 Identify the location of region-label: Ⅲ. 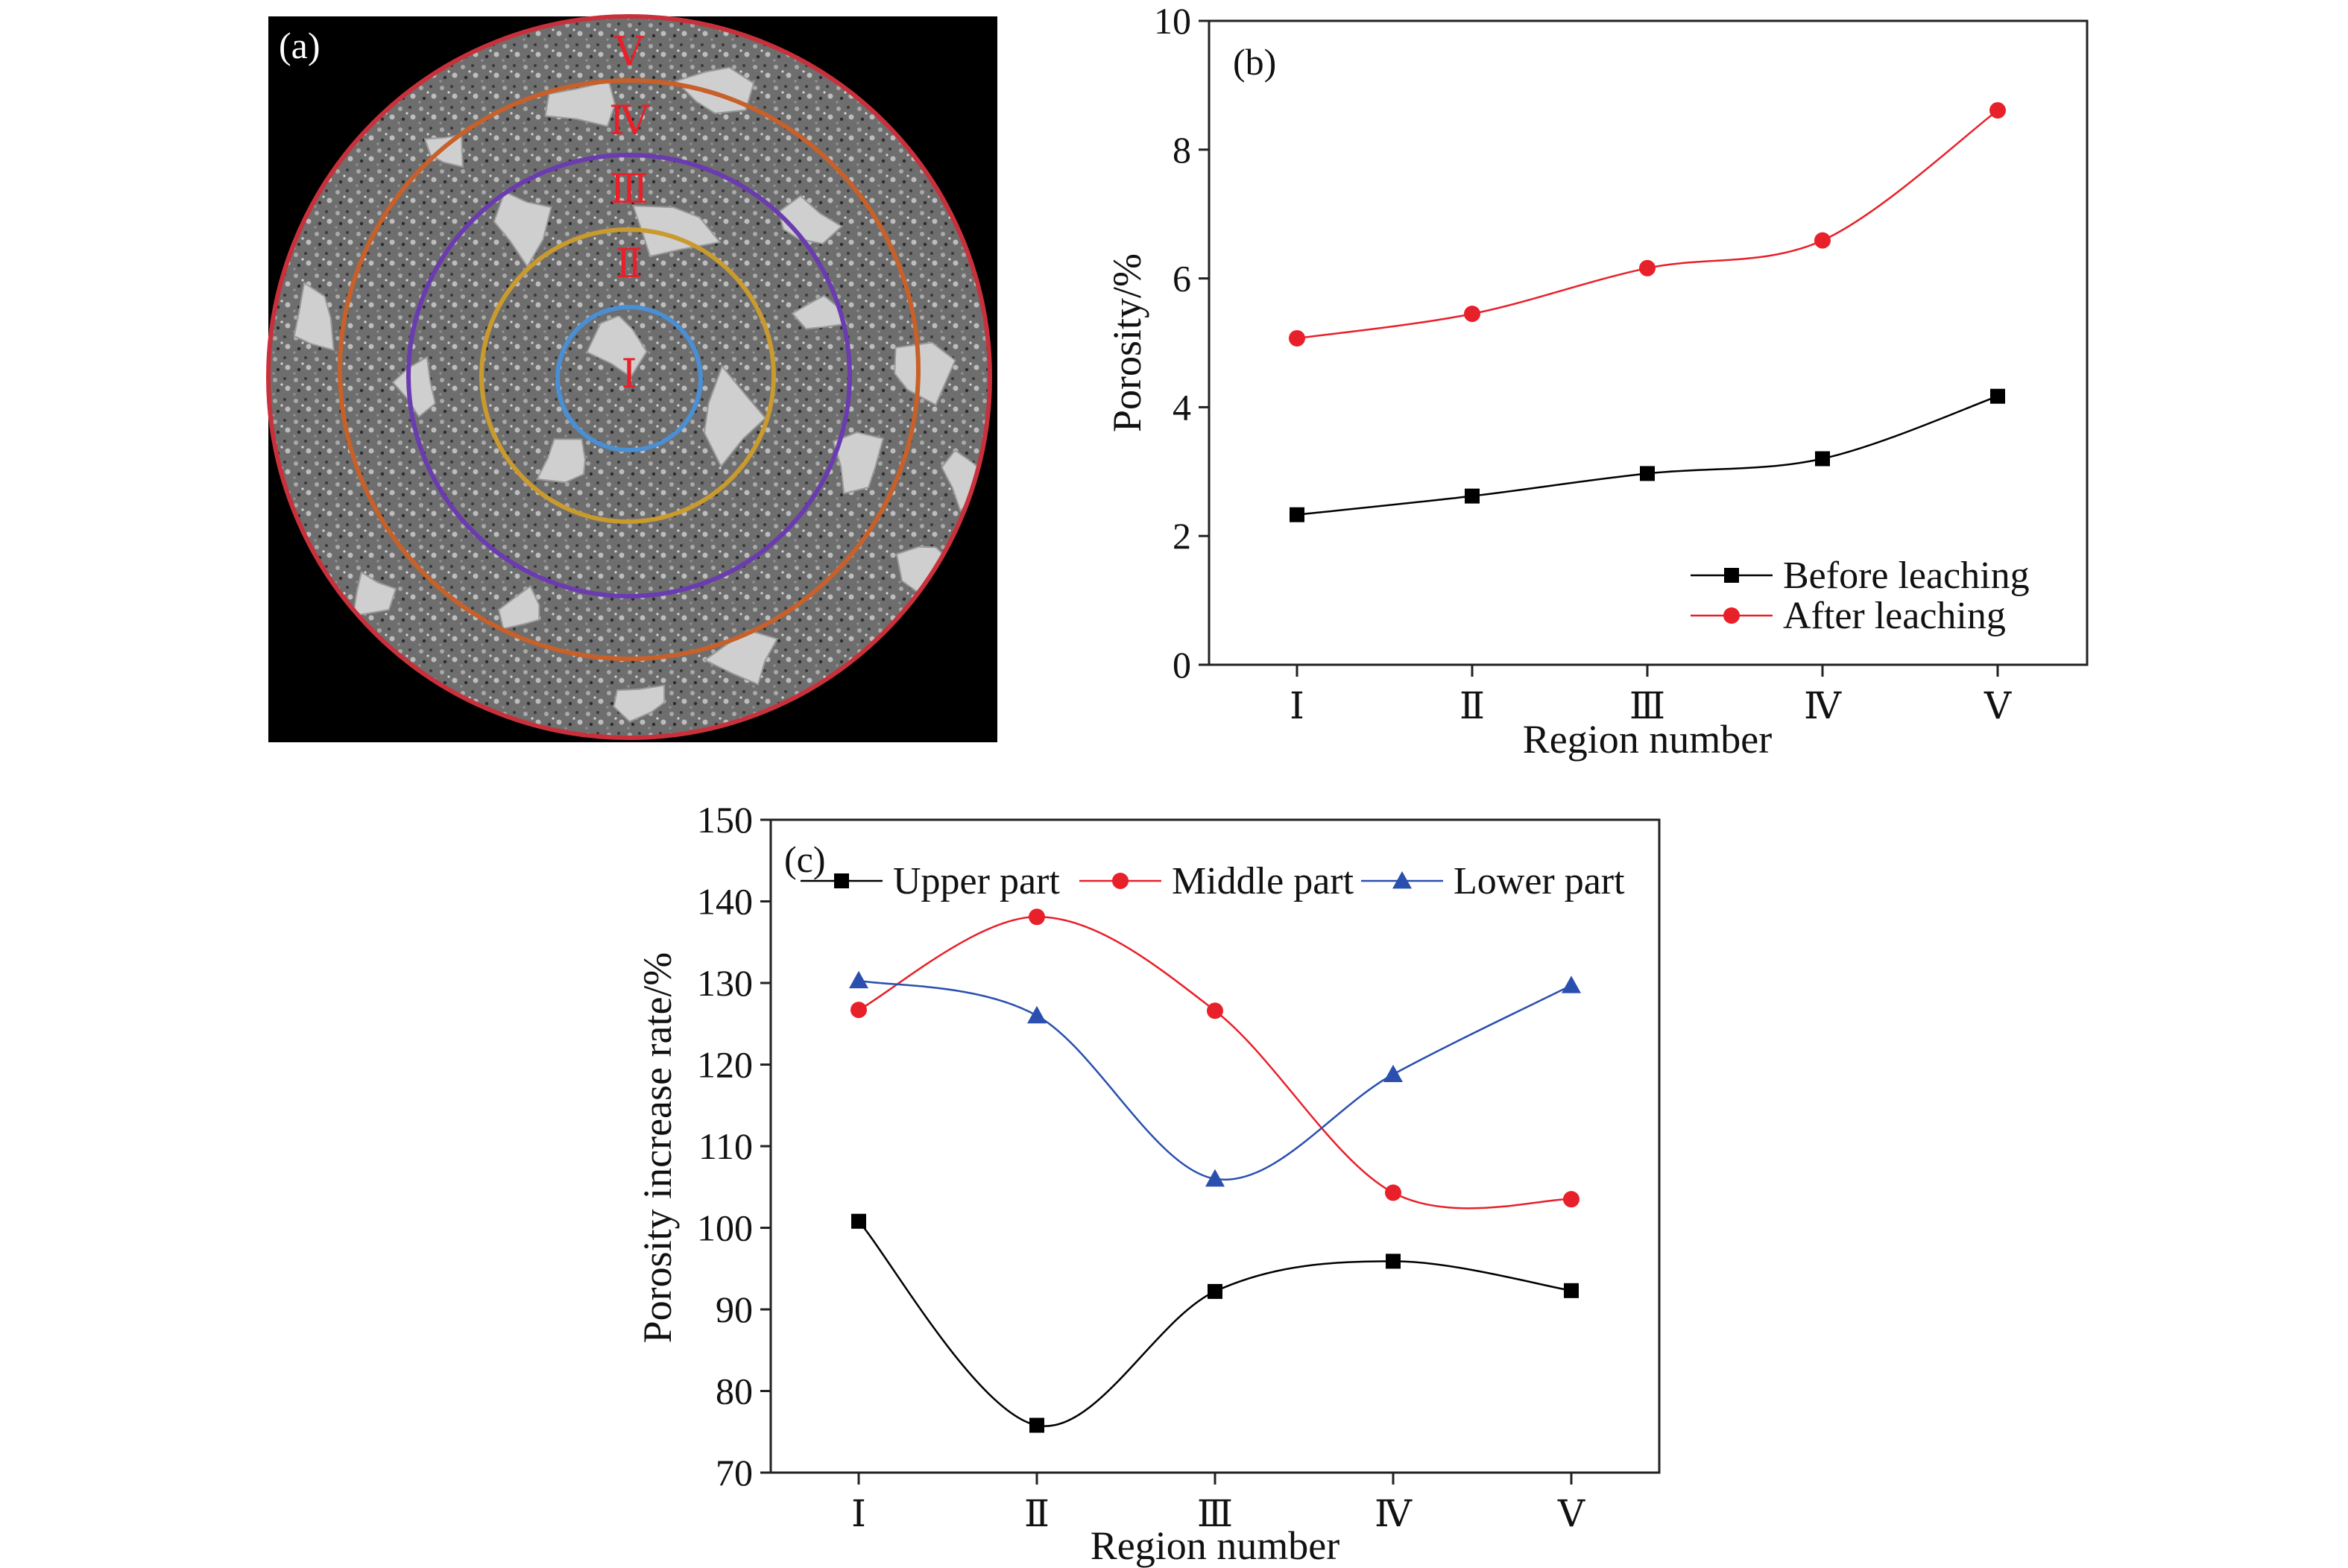
(629, 189).